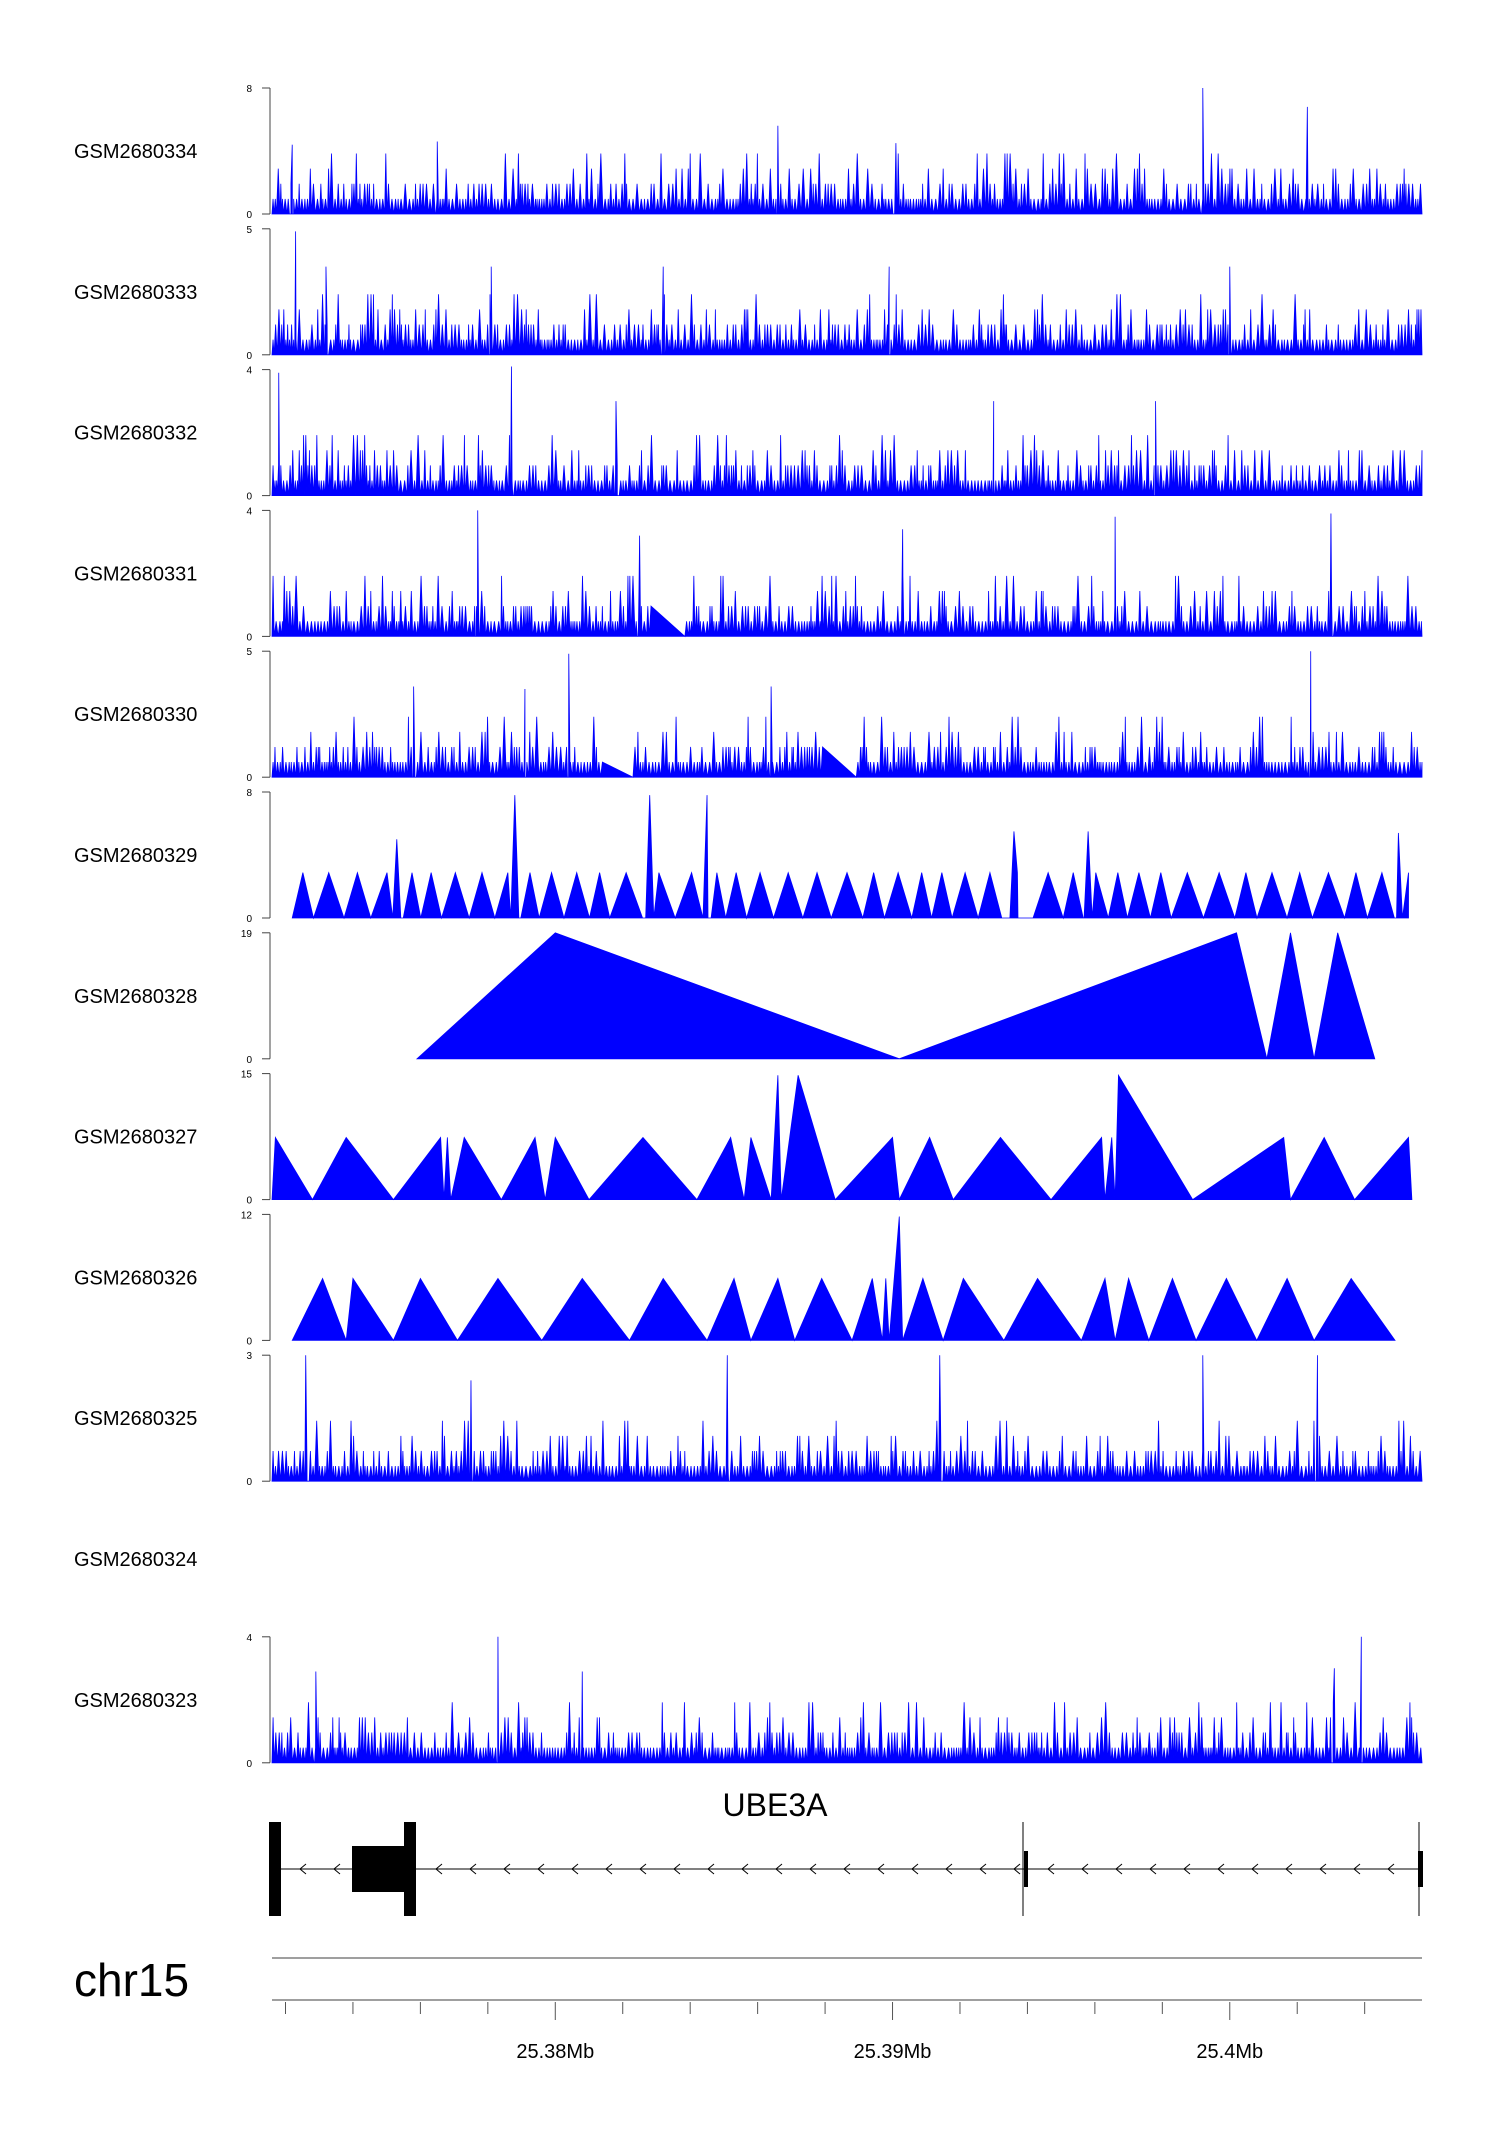 The image size is (1500, 2140). Describe the element at coordinates (135, 574) in the screenshot. I see `track-label: GSM2680331` at that location.